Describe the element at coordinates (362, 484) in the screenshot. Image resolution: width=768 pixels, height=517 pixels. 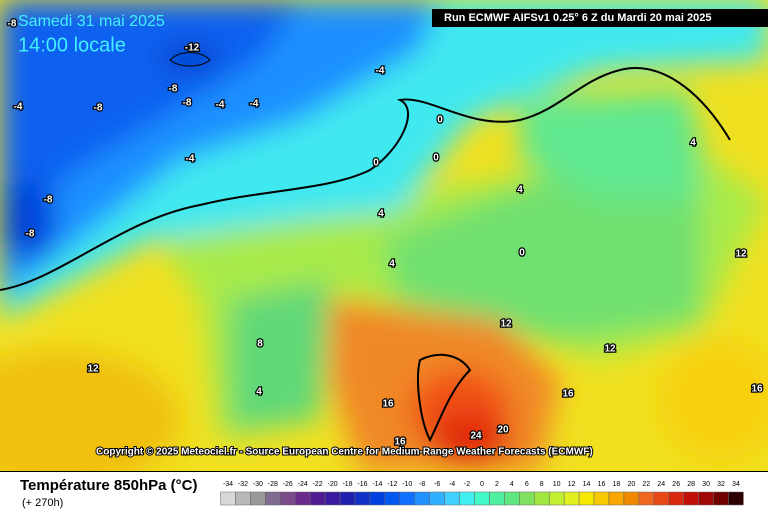
I see `legend-label: -16` at that location.